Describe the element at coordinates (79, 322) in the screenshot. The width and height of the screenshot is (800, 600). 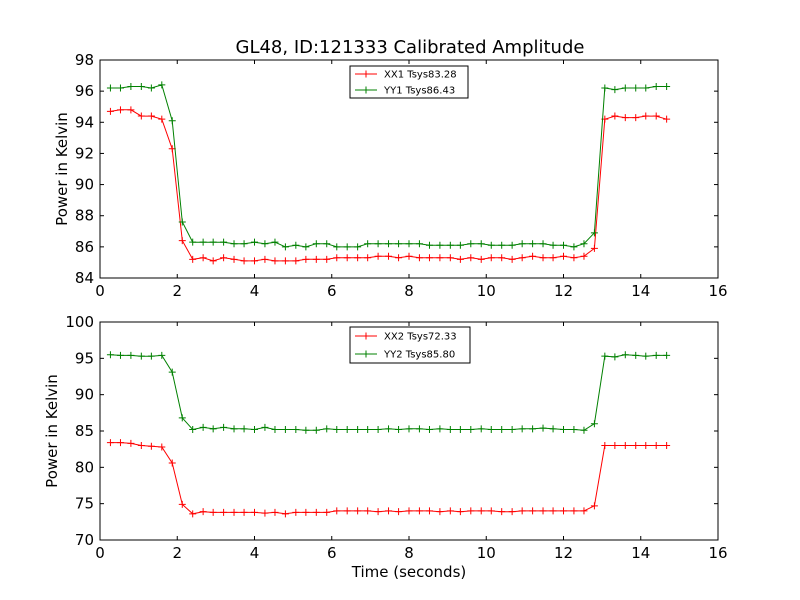
I see `y-tick-label: 100` at that location.